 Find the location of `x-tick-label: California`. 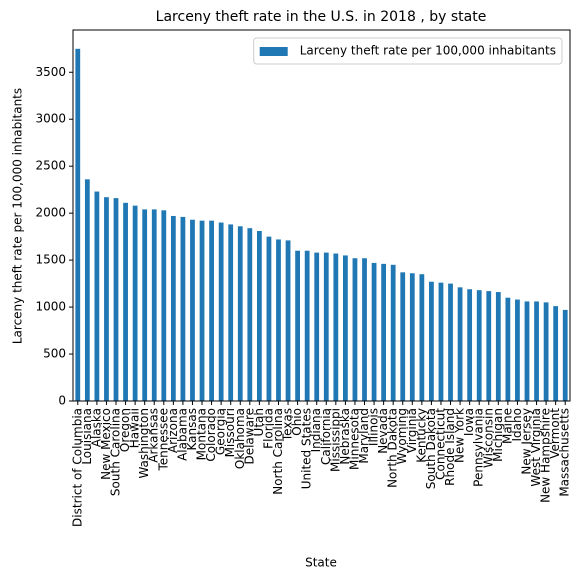

x-tick-label: California is located at coordinates (326, 436).